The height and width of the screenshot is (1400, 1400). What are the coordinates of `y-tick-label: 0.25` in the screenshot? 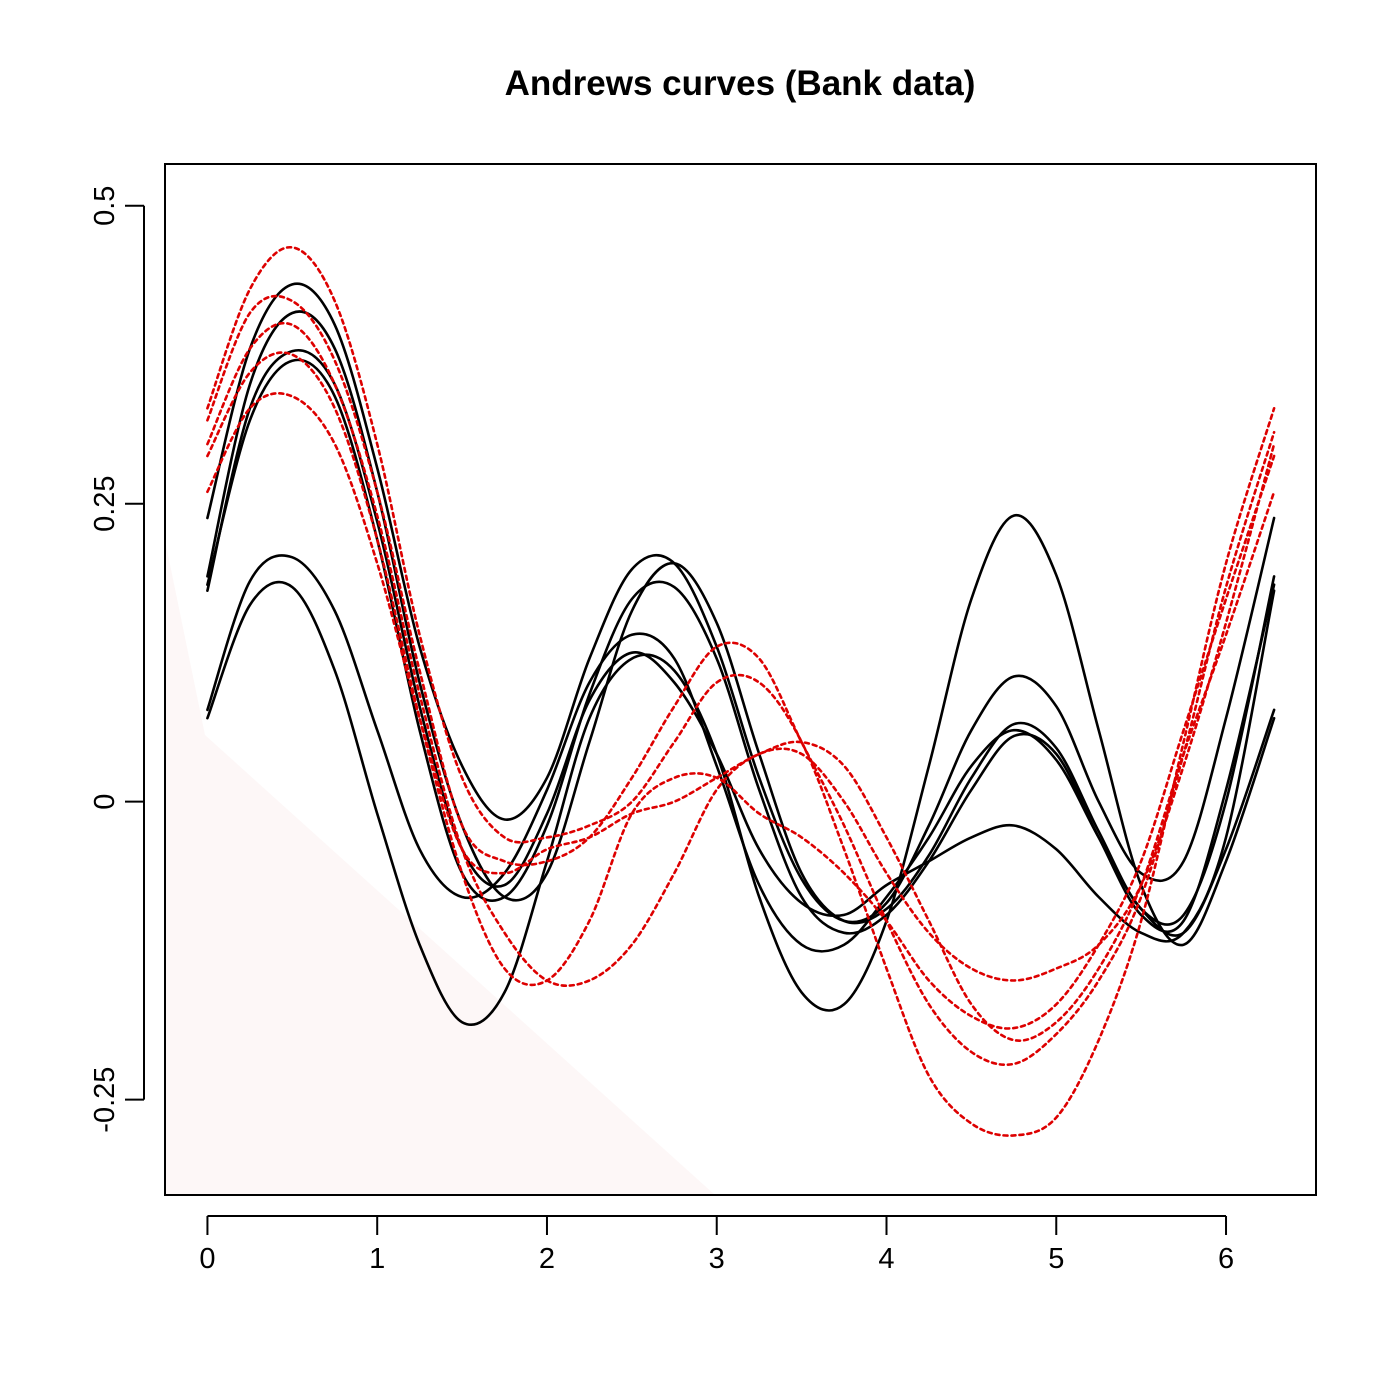 It's located at (105, 503).